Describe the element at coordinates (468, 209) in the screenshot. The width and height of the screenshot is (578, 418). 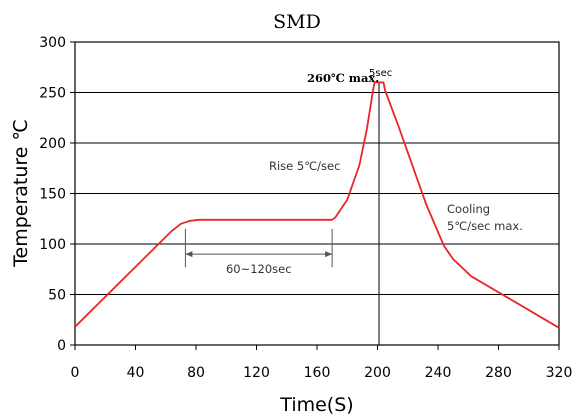
I see `cooling-label: Cooling` at that location.